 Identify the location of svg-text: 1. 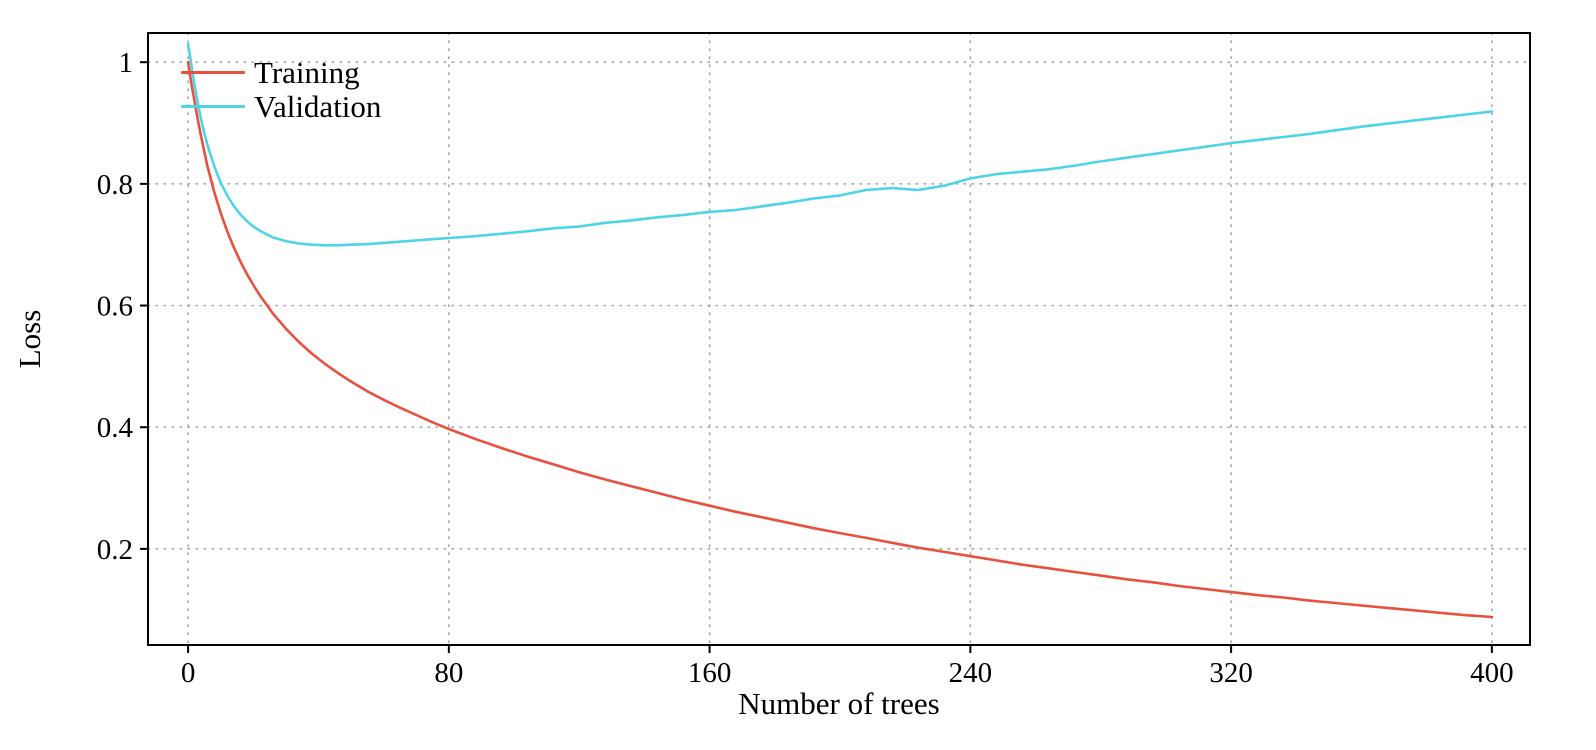
(126, 63).